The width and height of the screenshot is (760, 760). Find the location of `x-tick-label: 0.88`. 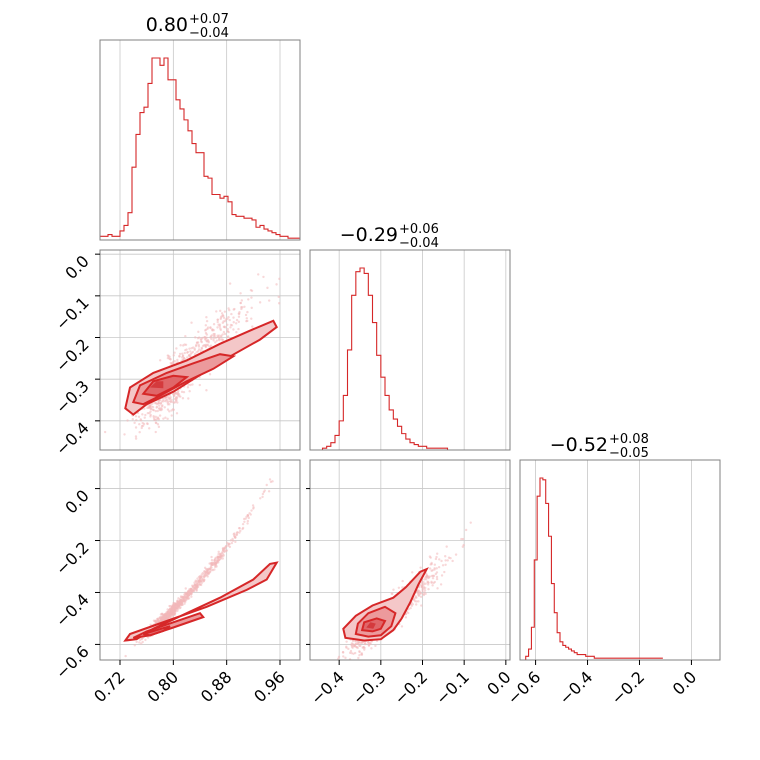

x-tick-label: 0.88 is located at coordinates (216, 686).